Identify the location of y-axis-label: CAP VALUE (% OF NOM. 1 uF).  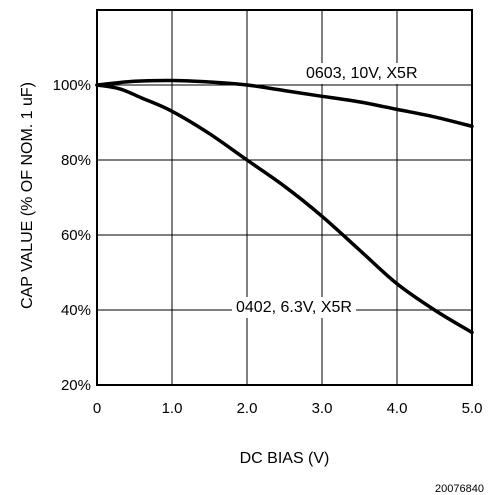
(27, 195).